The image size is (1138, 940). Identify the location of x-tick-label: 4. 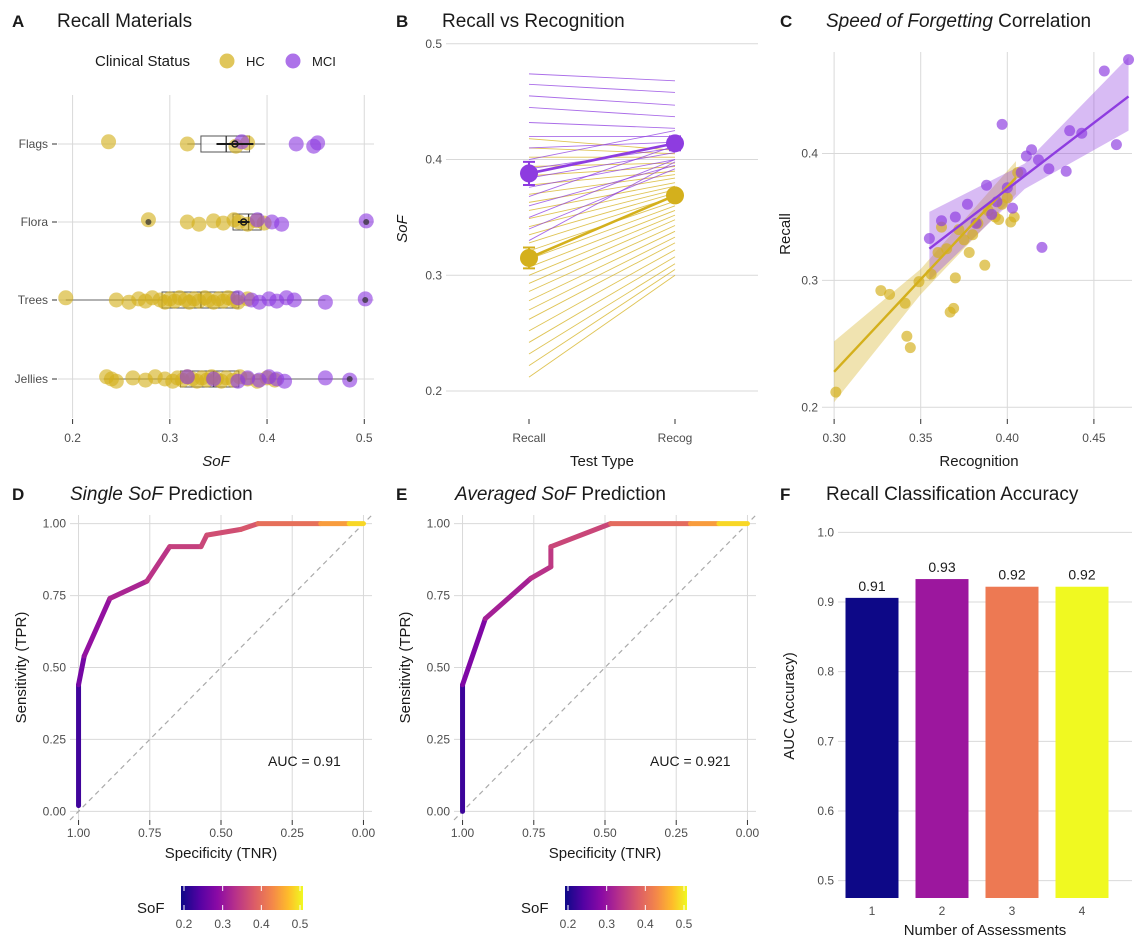
(1082, 911).